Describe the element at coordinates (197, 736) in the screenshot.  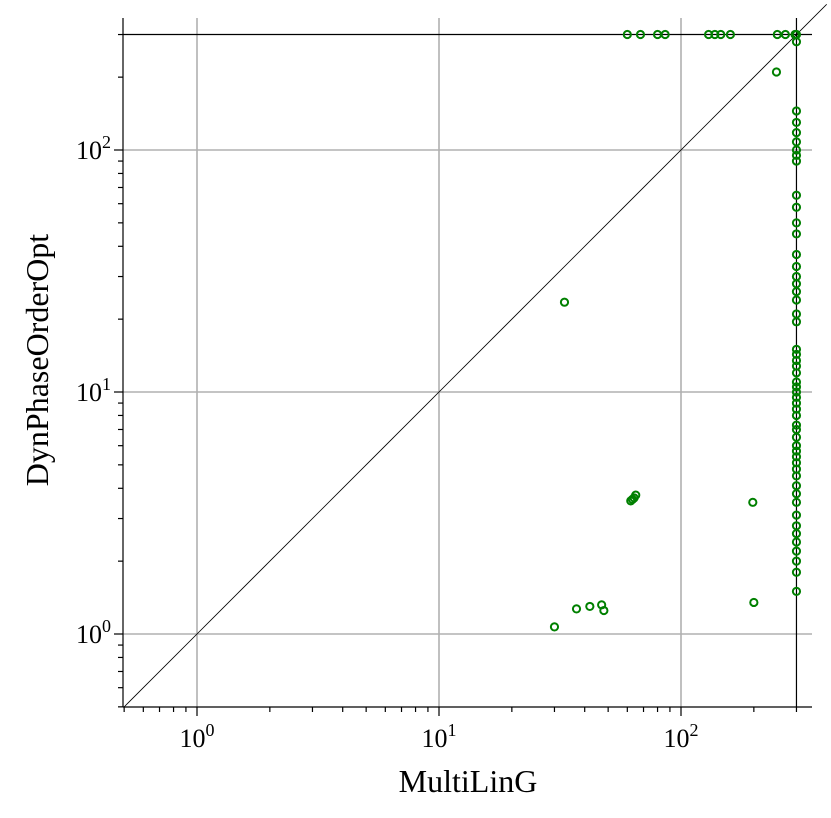
I see `x-tick-label: 10⁰` at that location.